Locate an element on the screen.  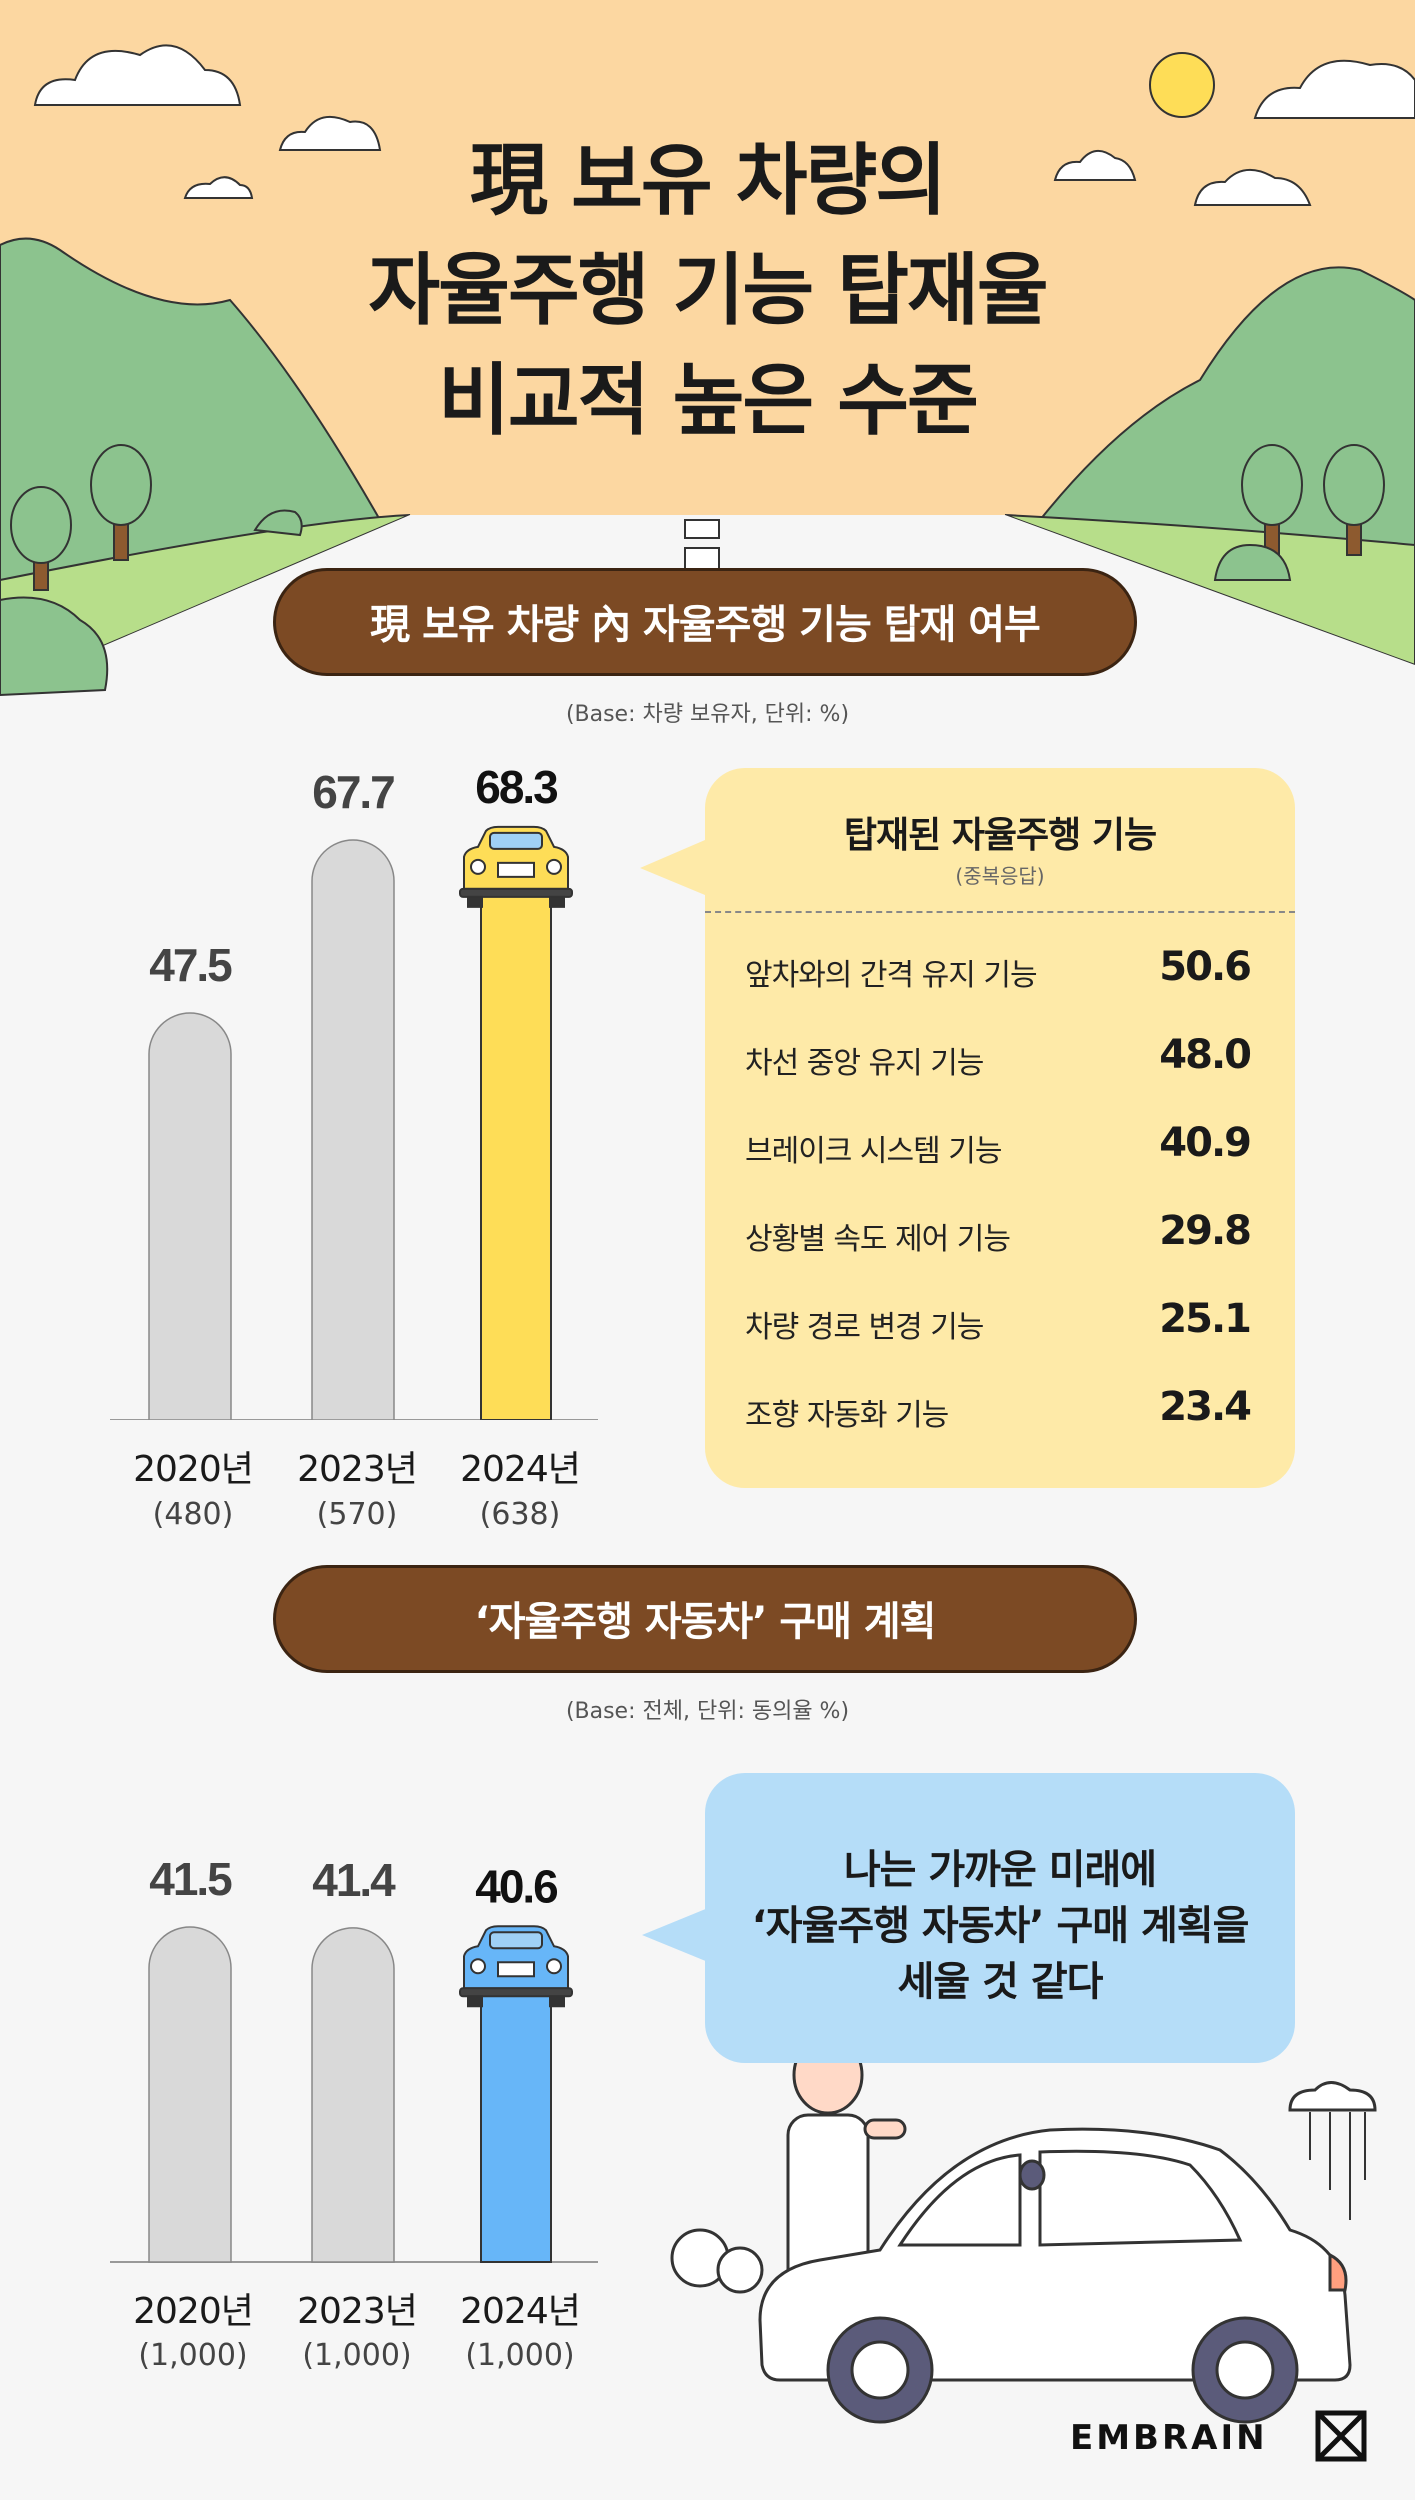
chart1-car-icon is located at coordinates (516, 866).